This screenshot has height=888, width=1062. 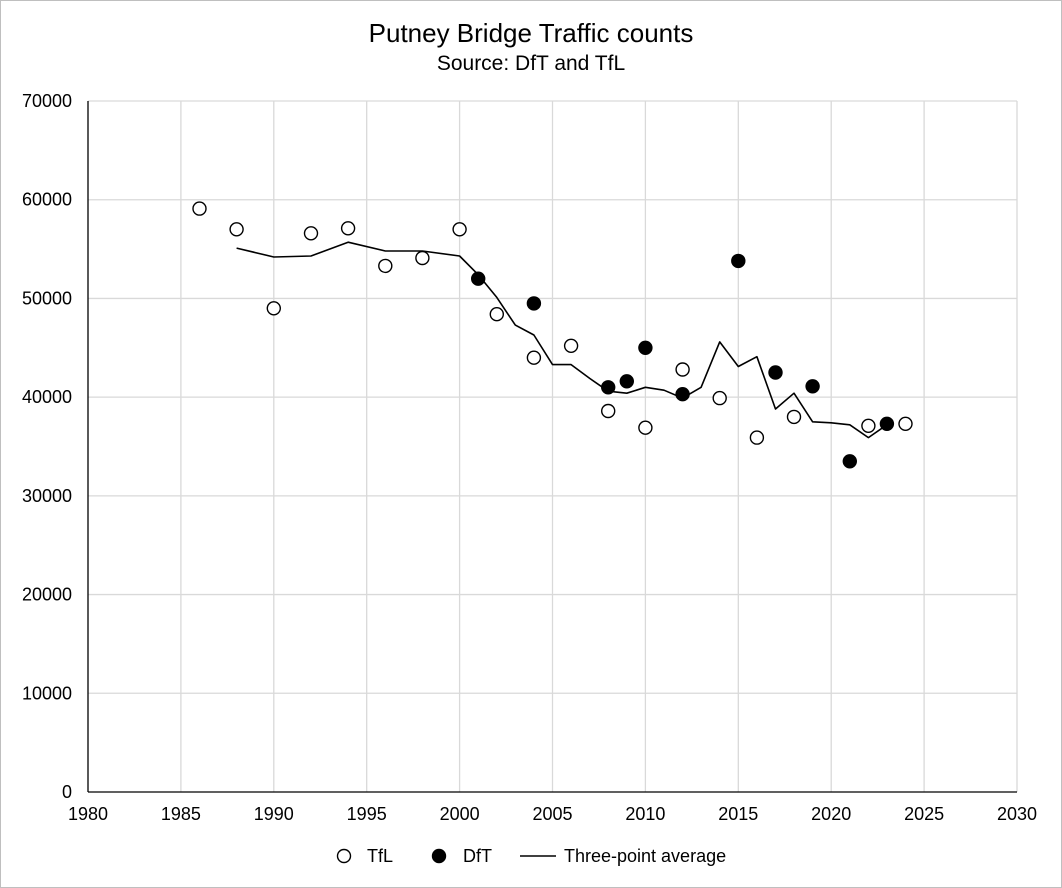 What do you see at coordinates (531, 63) in the screenshot?
I see `chart-subtitle: Source: DfT and TfL` at bounding box center [531, 63].